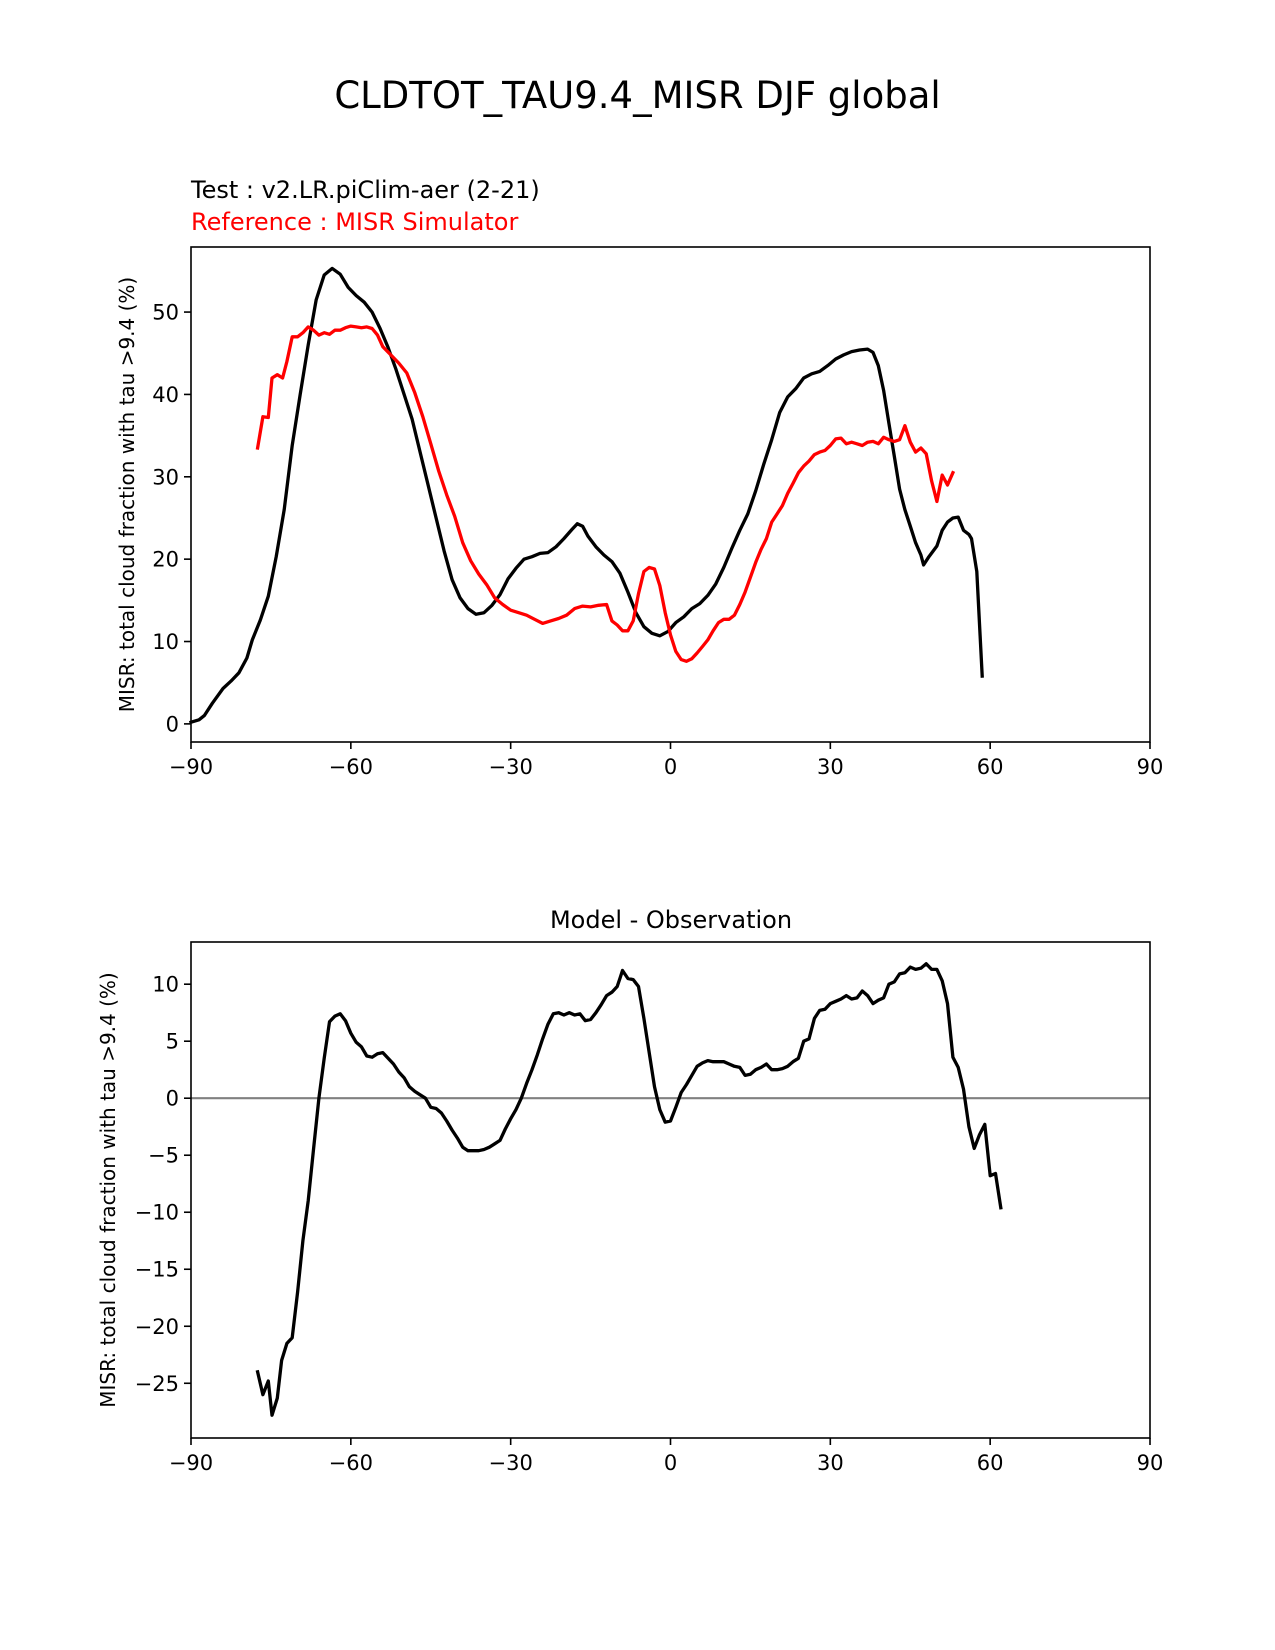  I want to click on bottom-ytick-label: −5, so click(163, 1156).